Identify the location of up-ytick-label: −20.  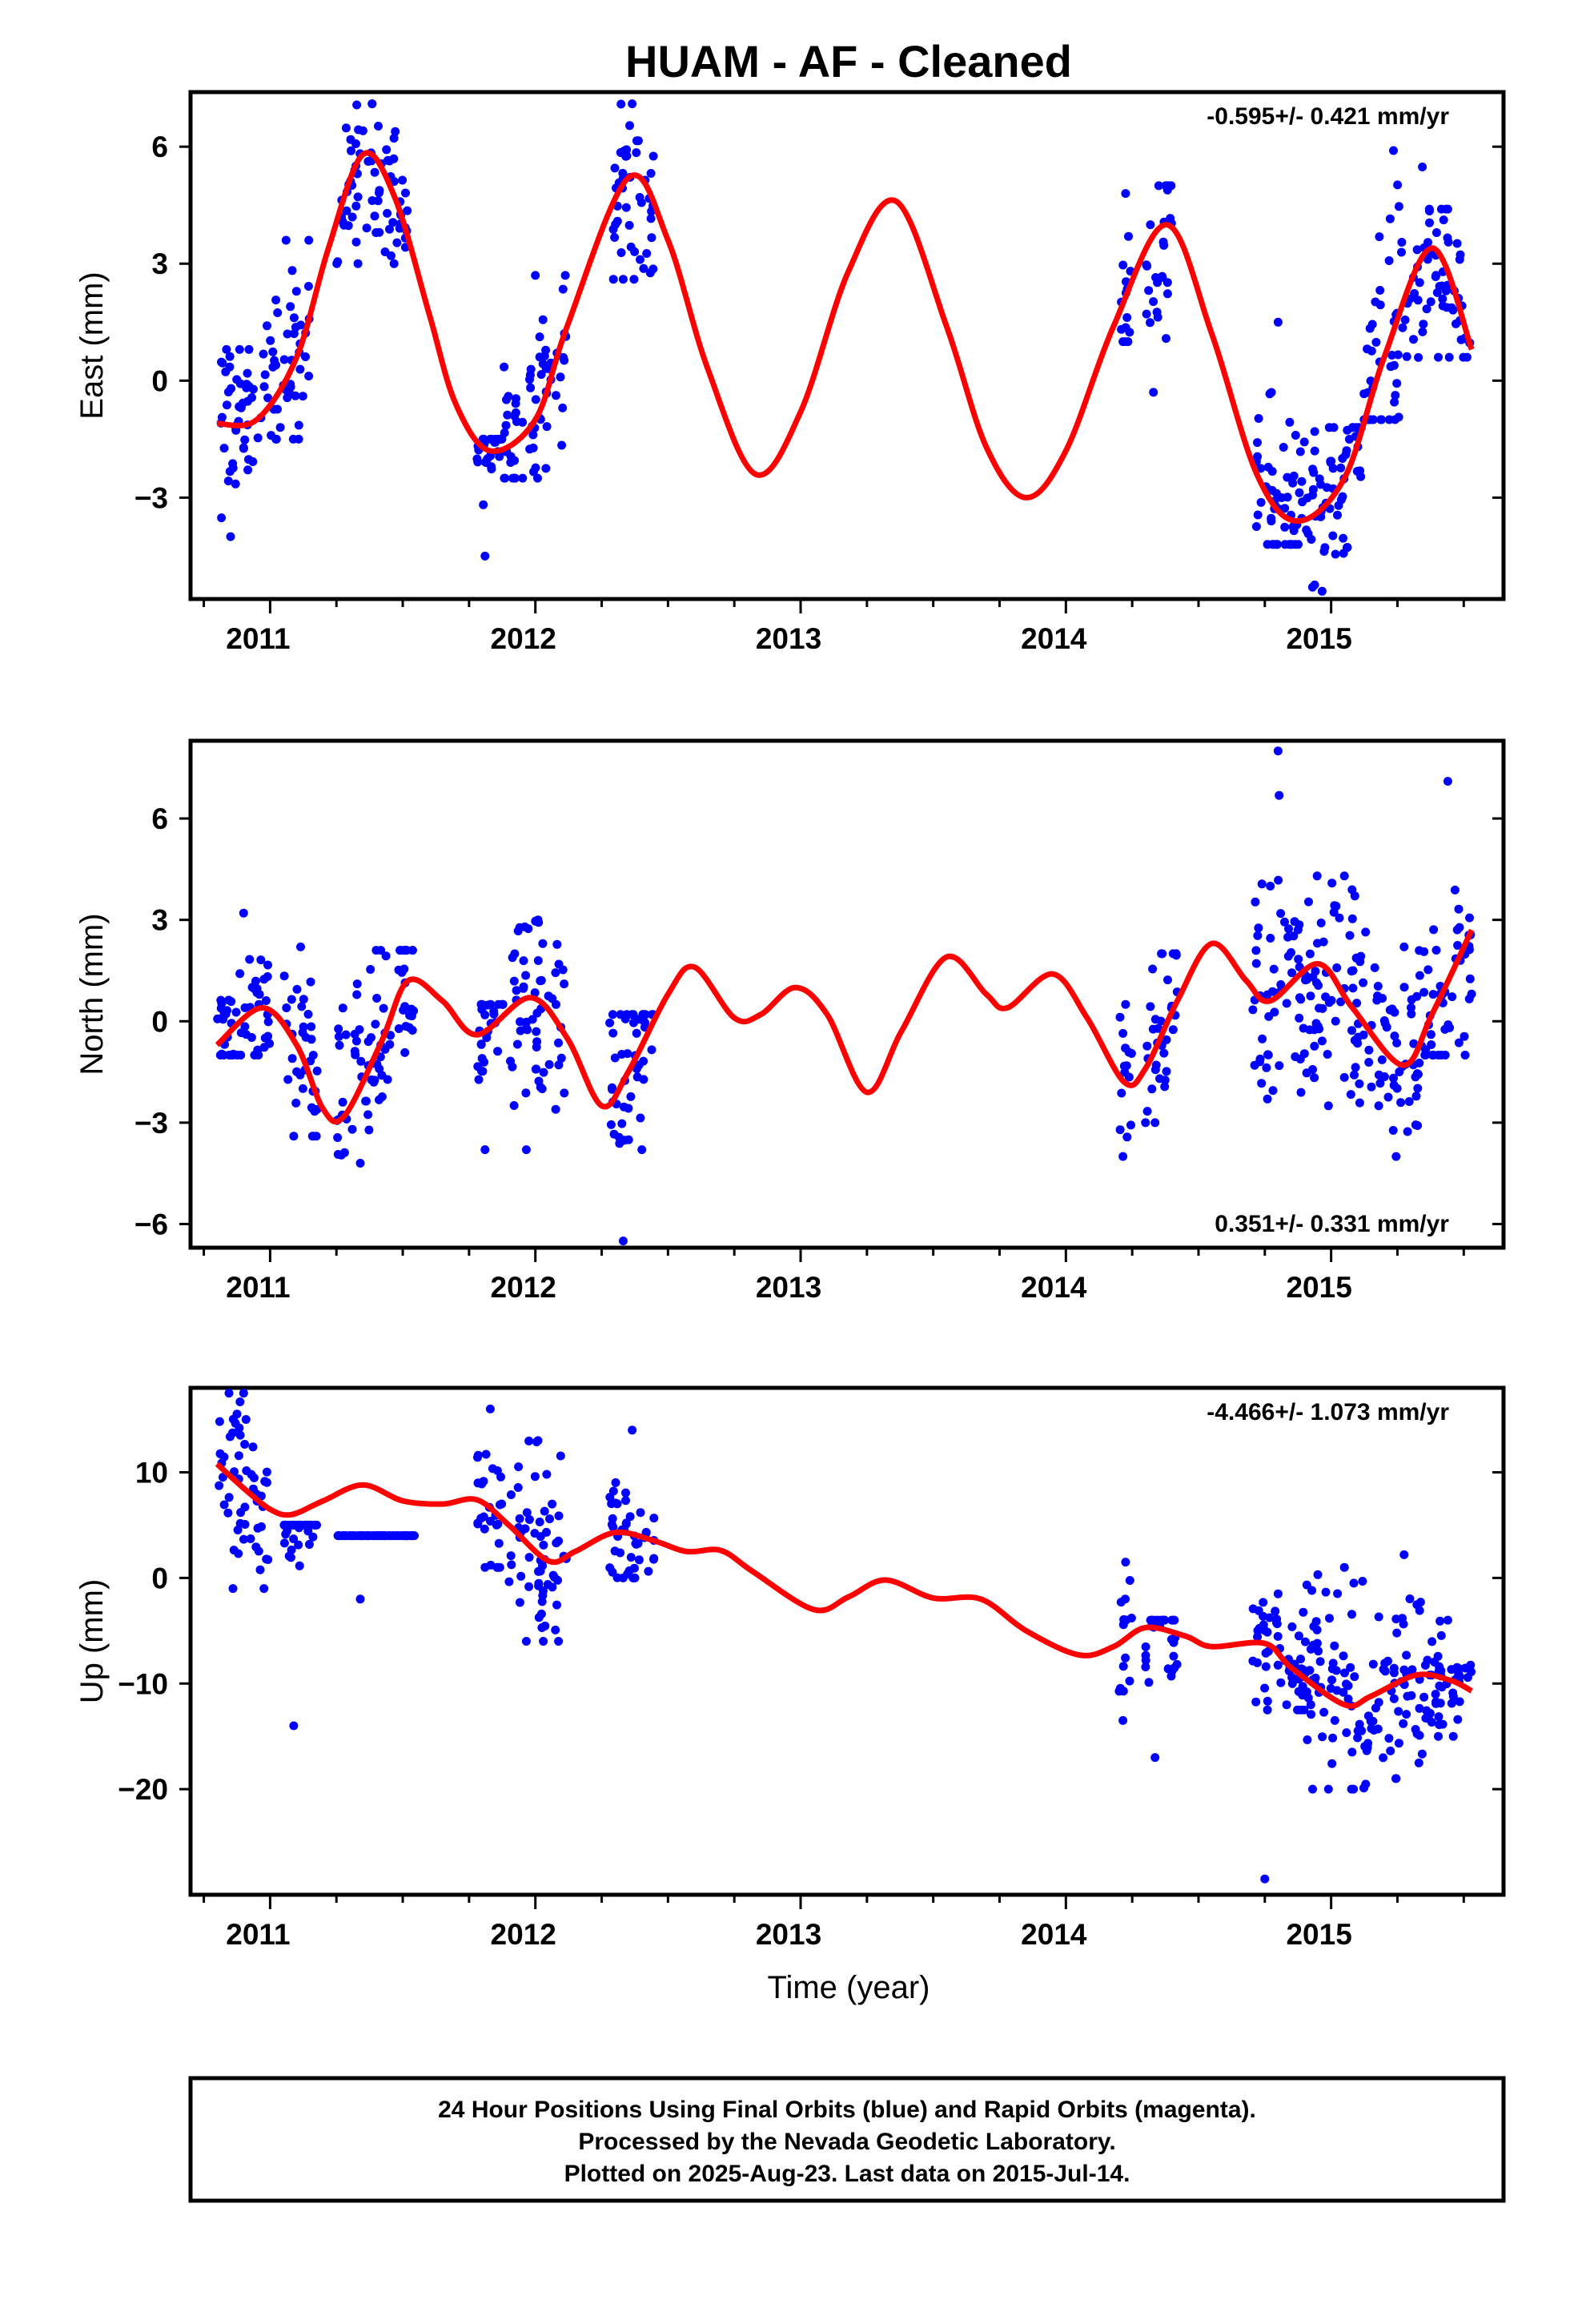
(143, 1789).